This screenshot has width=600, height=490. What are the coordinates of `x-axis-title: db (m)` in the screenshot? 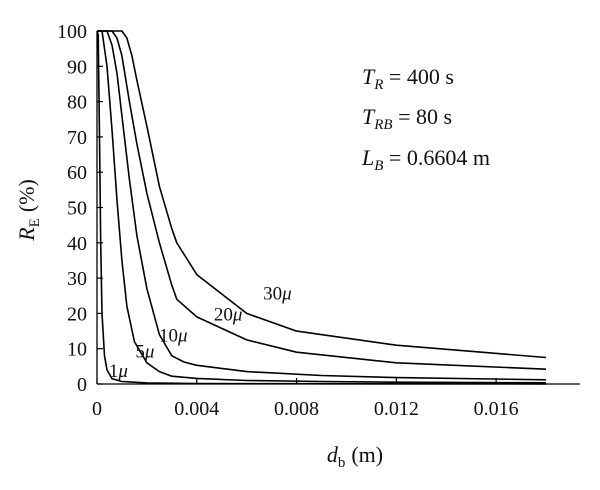 It's located at (355, 456).